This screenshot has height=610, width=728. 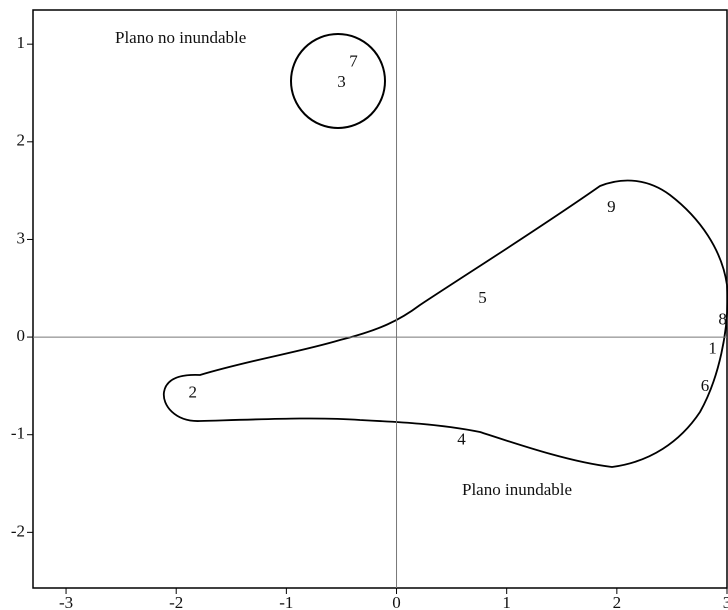 What do you see at coordinates (192, 392) in the screenshot?
I see `point-label: 2` at bounding box center [192, 392].